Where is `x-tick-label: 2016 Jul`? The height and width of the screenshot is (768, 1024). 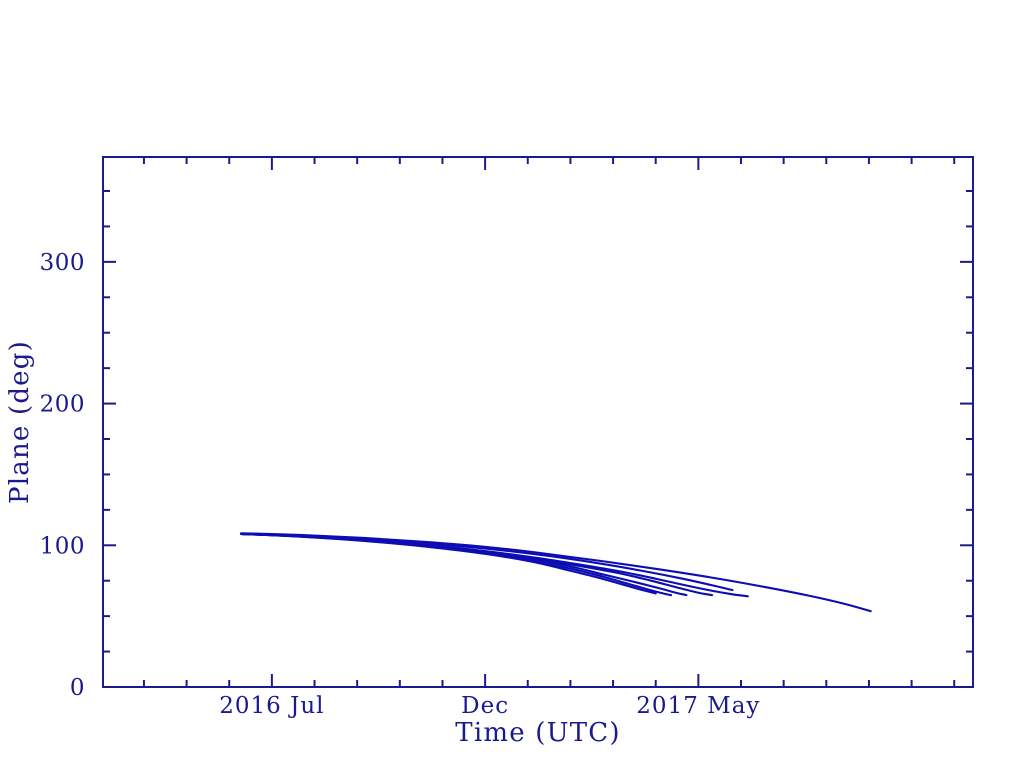 x-tick-label: 2016 Jul is located at coordinates (271, 706).